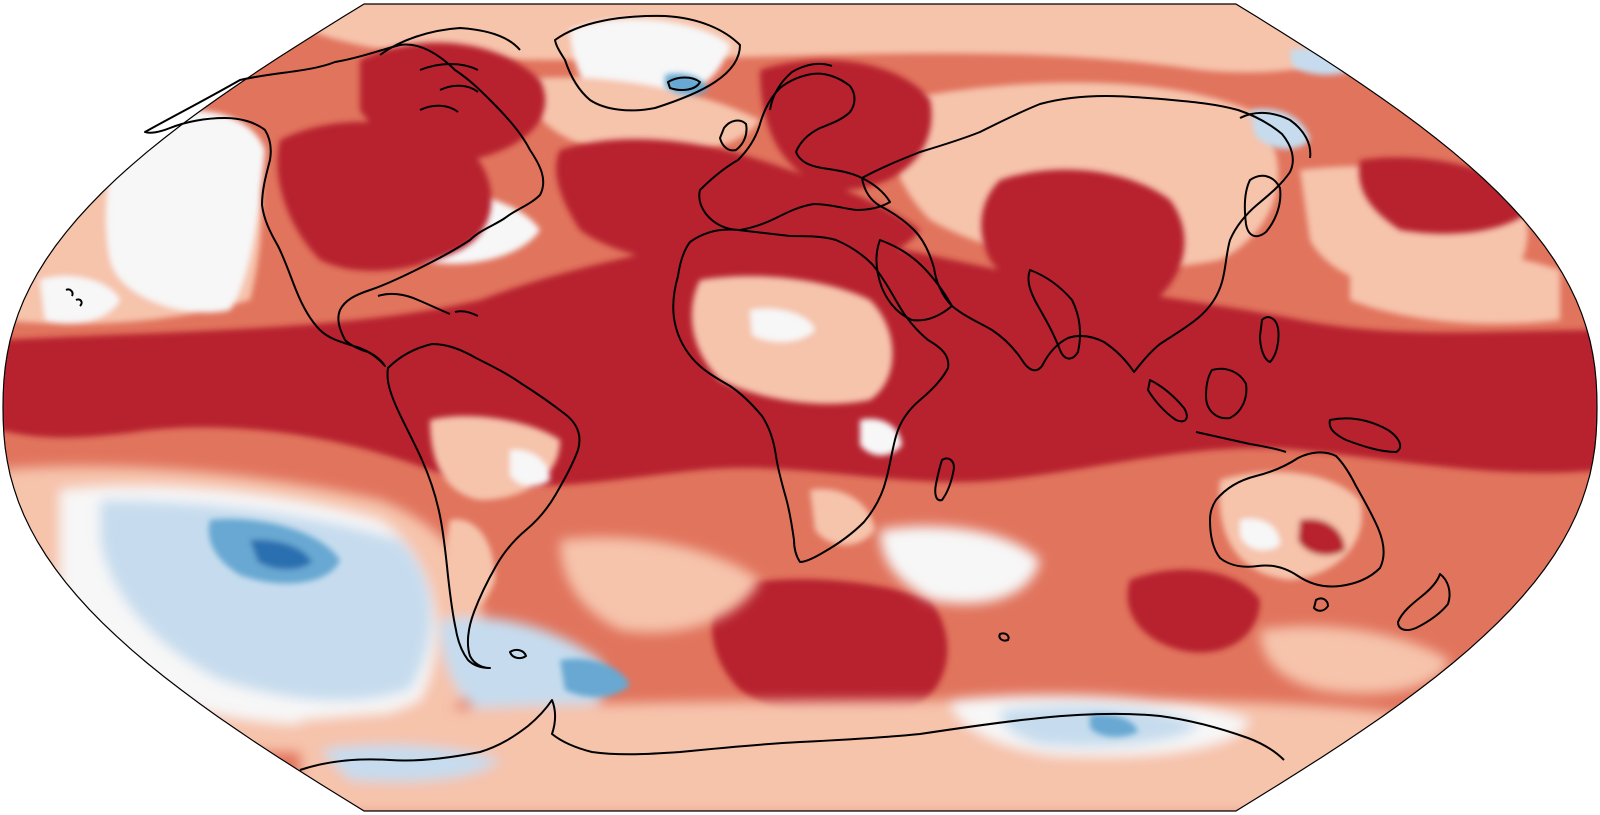  I want to click on coastline-madagascar, so click(944, 479).